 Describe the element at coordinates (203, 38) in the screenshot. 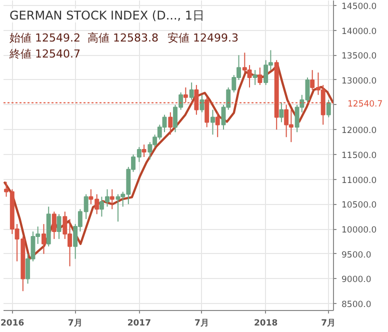

I see `annotation: 安値 12499.3` at that location.